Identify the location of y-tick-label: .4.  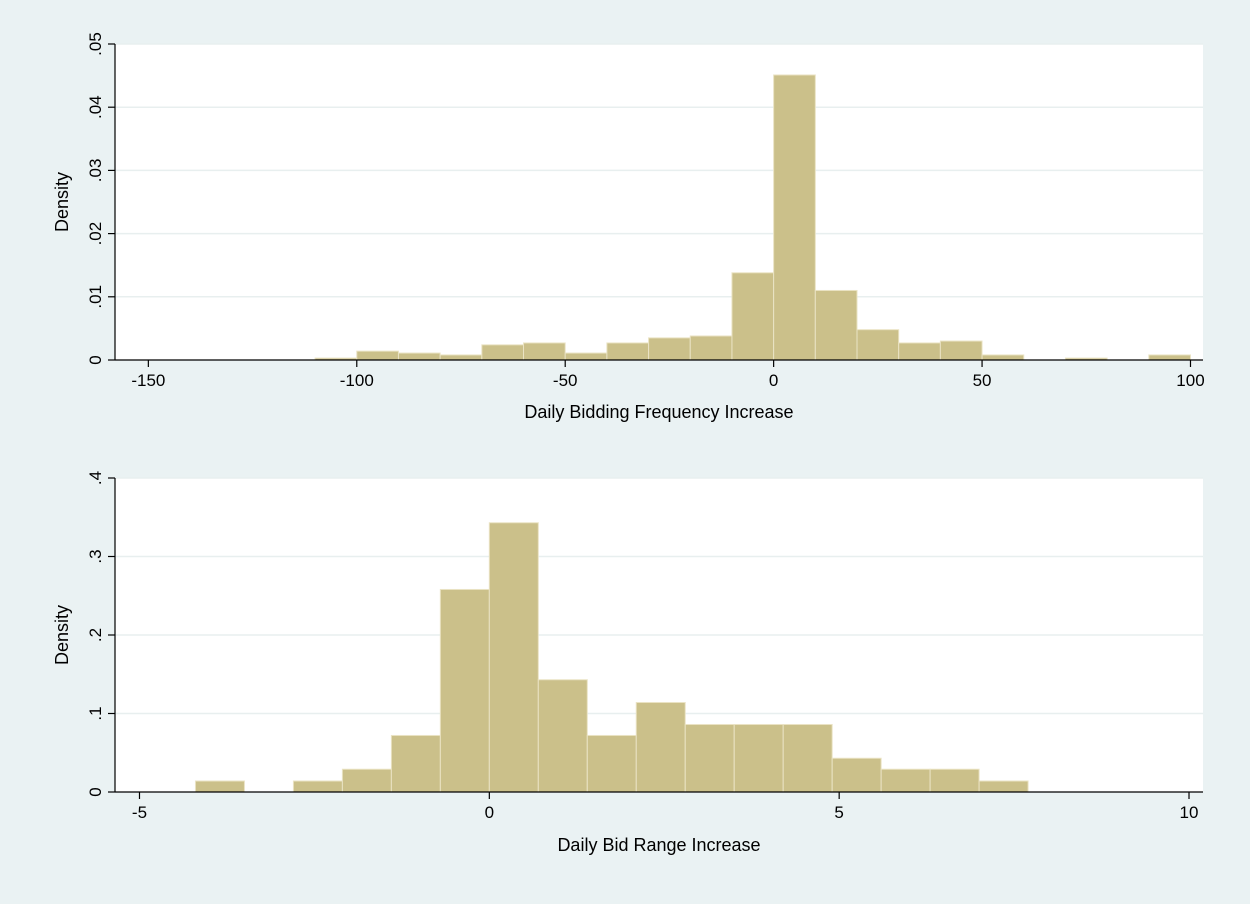
(95, 478).